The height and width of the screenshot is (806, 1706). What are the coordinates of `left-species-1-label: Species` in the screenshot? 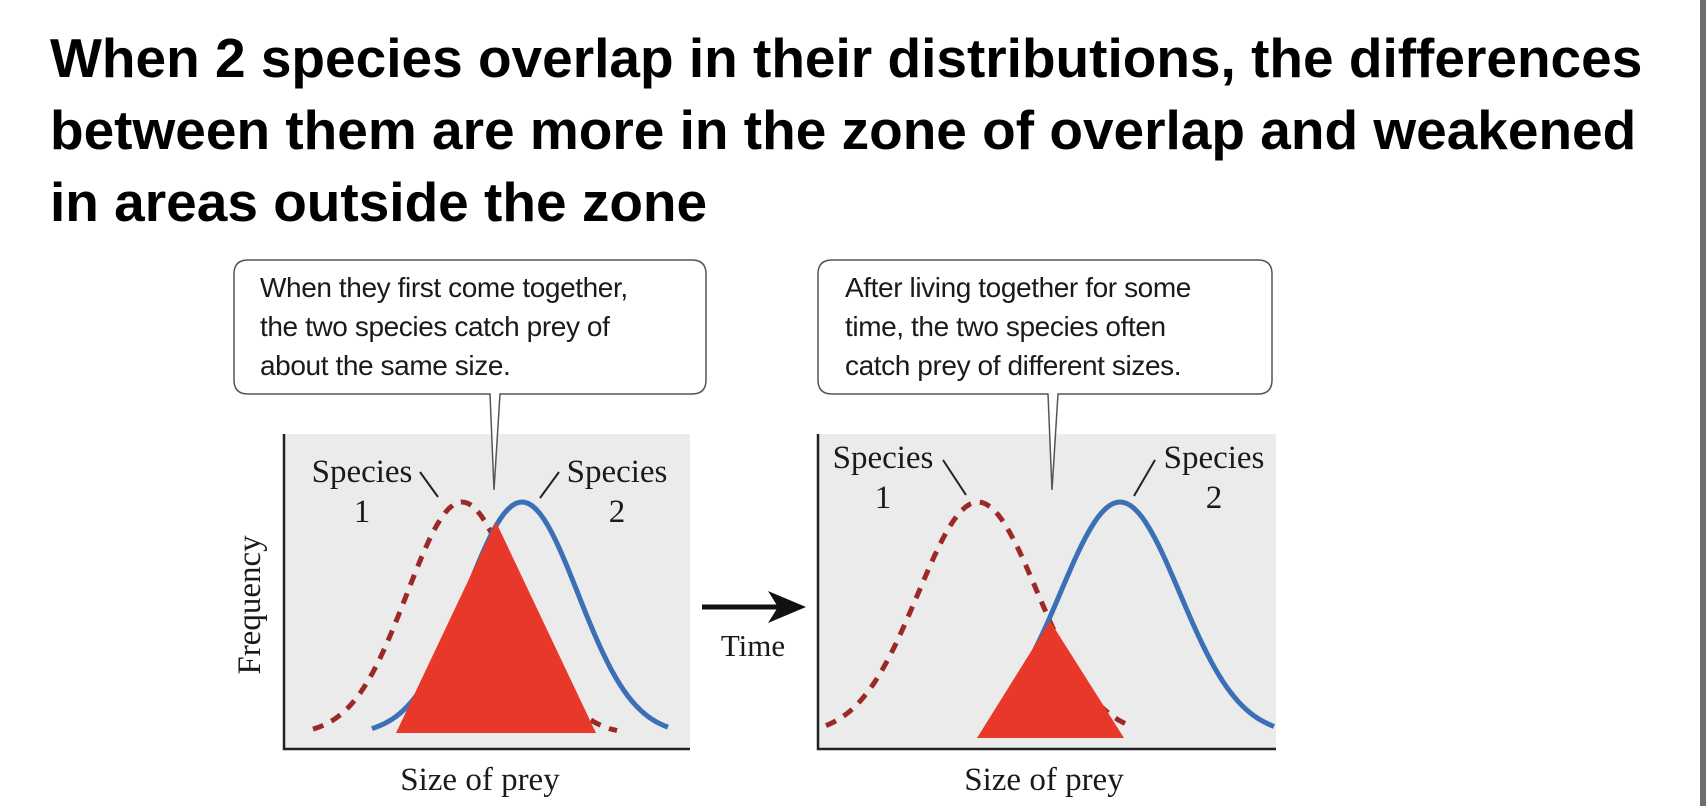 It's located at (362, 472).